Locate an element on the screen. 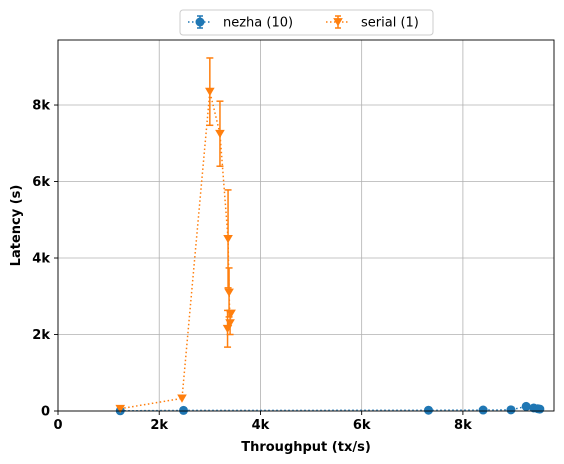 Image resolution: width=564 pixels, height=464 pixels. y-tick-label: 4k is located at coordinates (41, 259).